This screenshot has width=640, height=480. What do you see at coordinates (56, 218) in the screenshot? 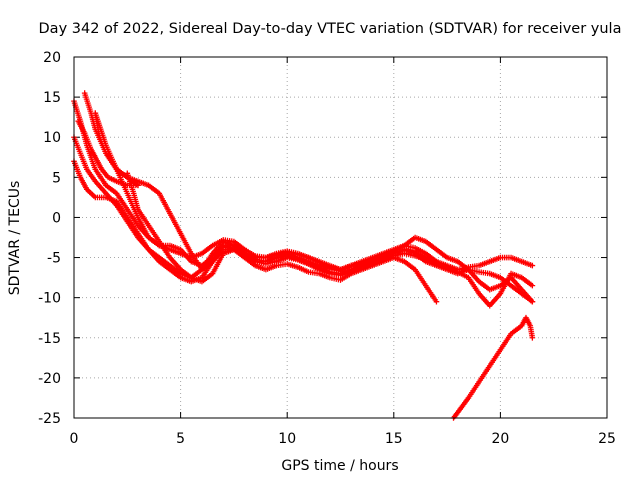
I see `y-tick-label: 0` at bounding box center [56, 218].